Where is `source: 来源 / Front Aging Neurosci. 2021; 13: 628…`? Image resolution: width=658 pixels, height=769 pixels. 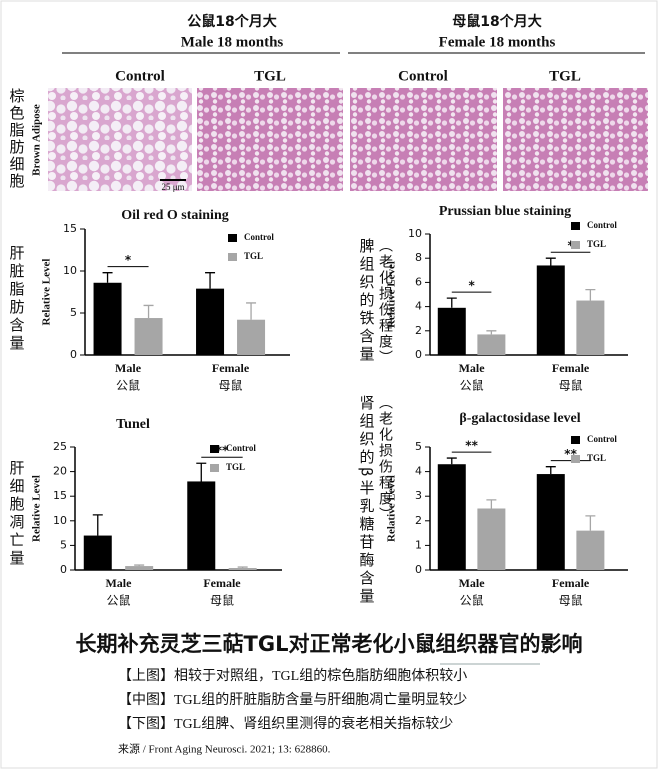
source: 来源 / Front Aging Neurosci. 2021; 13: 628… is located at coordinates (224, 749).